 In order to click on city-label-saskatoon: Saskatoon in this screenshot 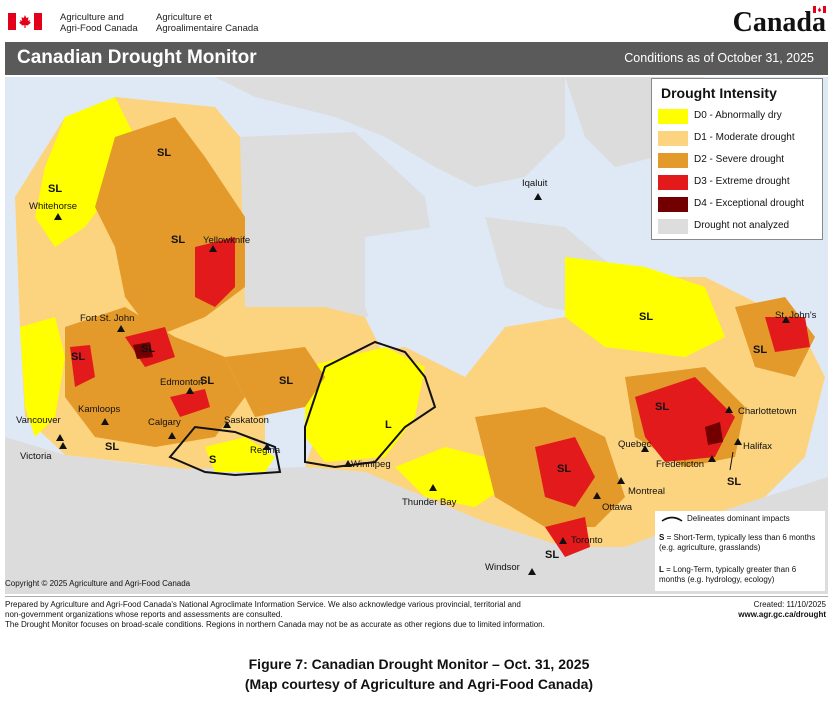, I will do `click(246, 420)`.